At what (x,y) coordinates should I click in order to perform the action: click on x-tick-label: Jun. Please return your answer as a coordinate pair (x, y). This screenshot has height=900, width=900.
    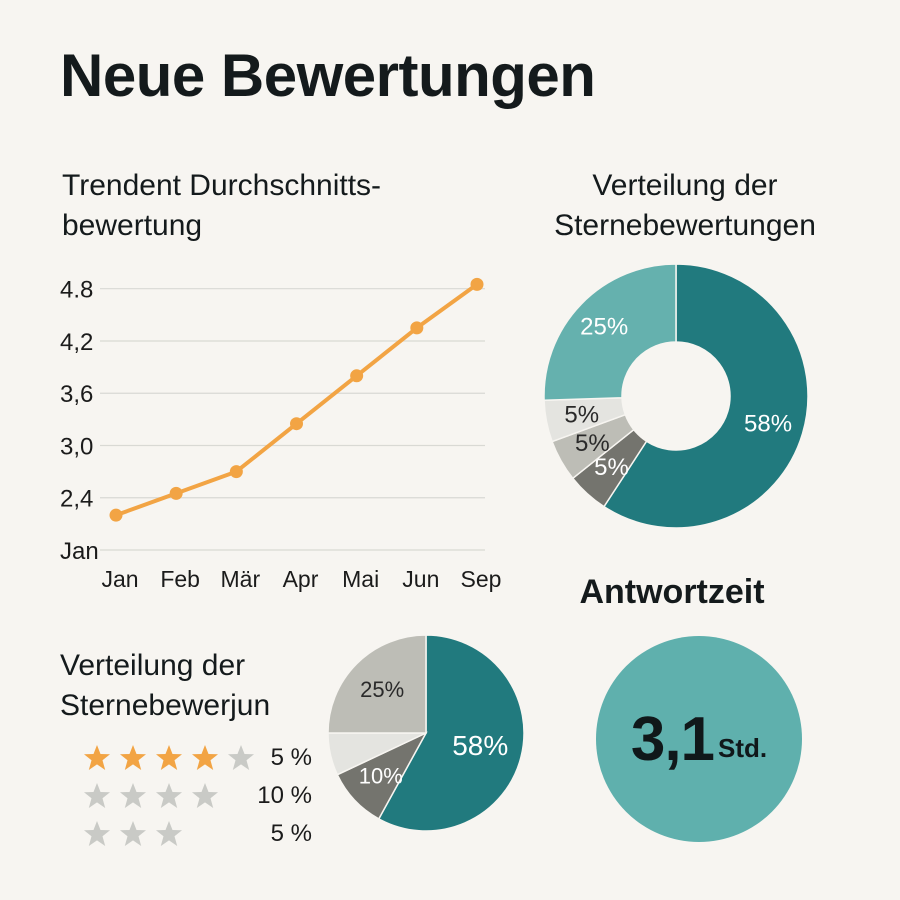
    Looking at the image, I should click on (420, 579).